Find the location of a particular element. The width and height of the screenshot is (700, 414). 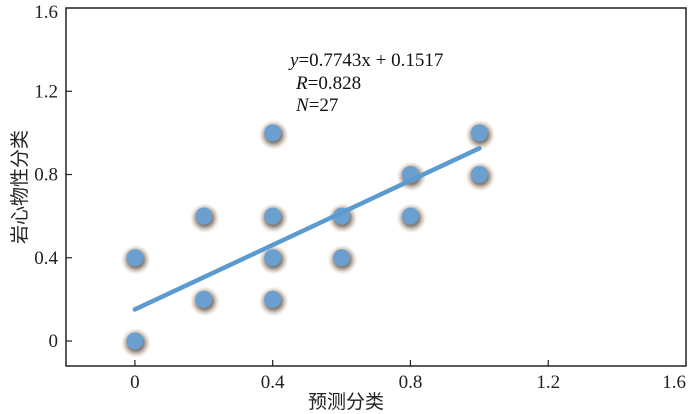

x-tick-label: 0.4 is located at coordinates (273, 382).